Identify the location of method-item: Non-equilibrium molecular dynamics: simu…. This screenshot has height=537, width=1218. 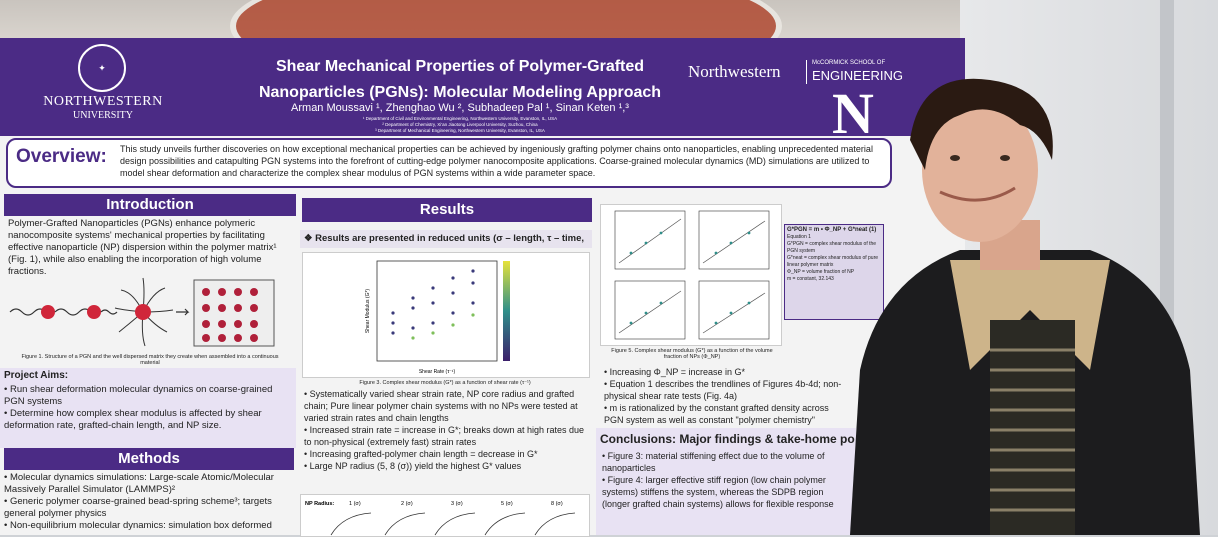
(148, 526).